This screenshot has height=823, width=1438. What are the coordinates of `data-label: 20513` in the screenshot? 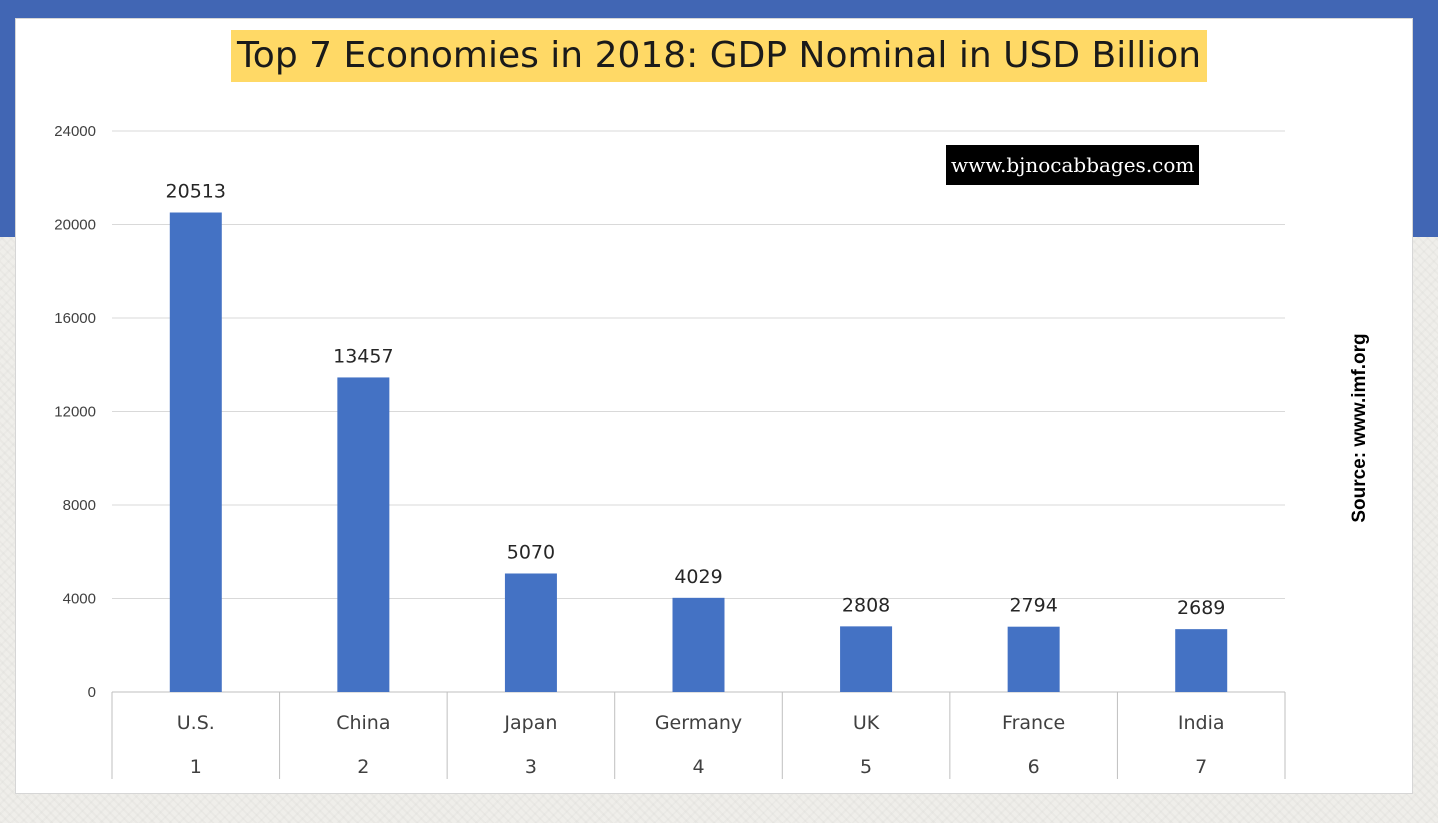 It's located at (196, 192).